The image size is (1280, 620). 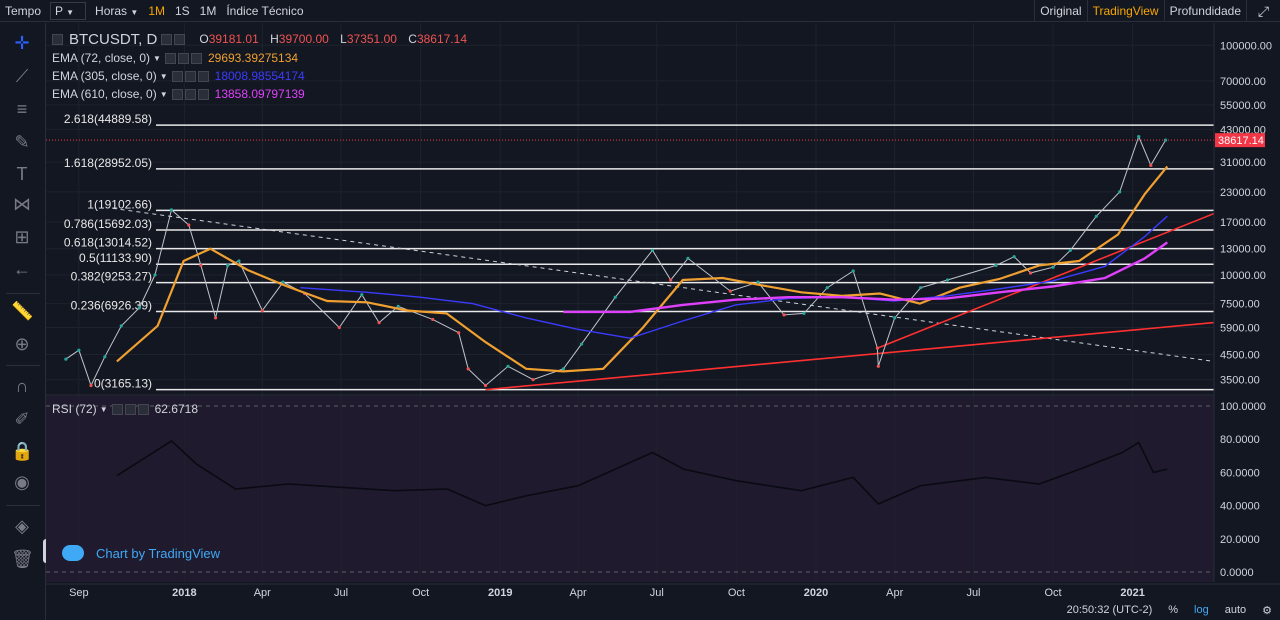 I want to click on ema610-value: 13858.09797139, so click(x=259, y=94).